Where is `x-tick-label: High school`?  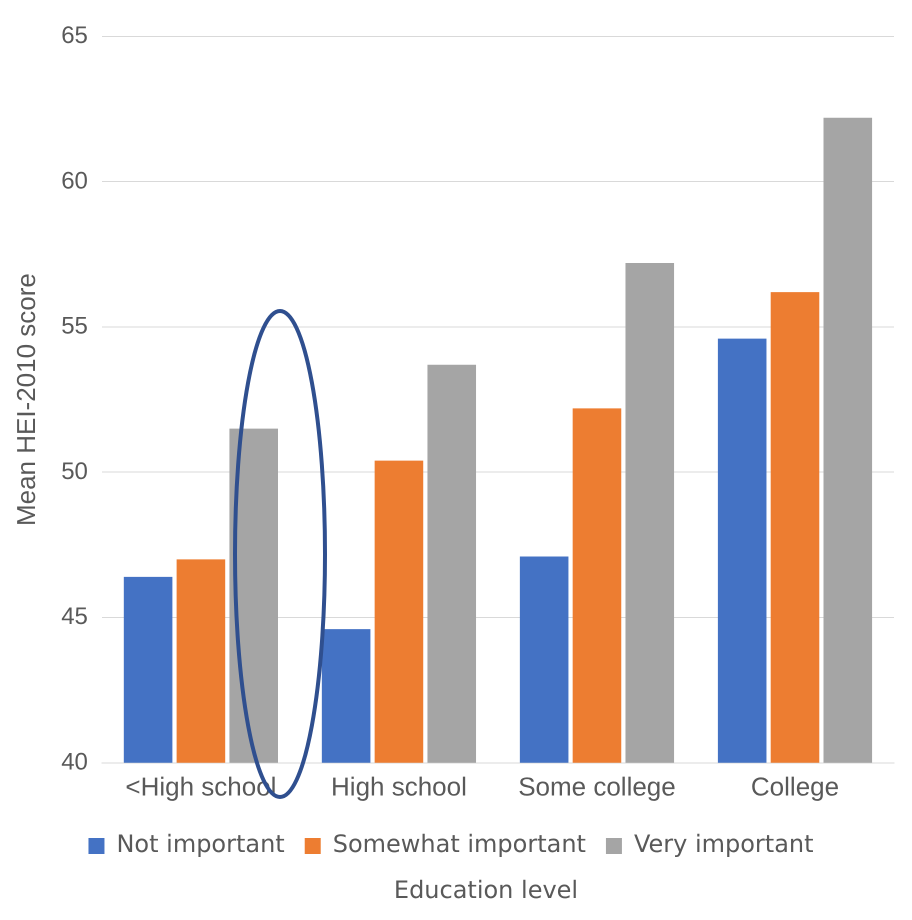 x-tick-label: High school is located at coordinates (399, 787).